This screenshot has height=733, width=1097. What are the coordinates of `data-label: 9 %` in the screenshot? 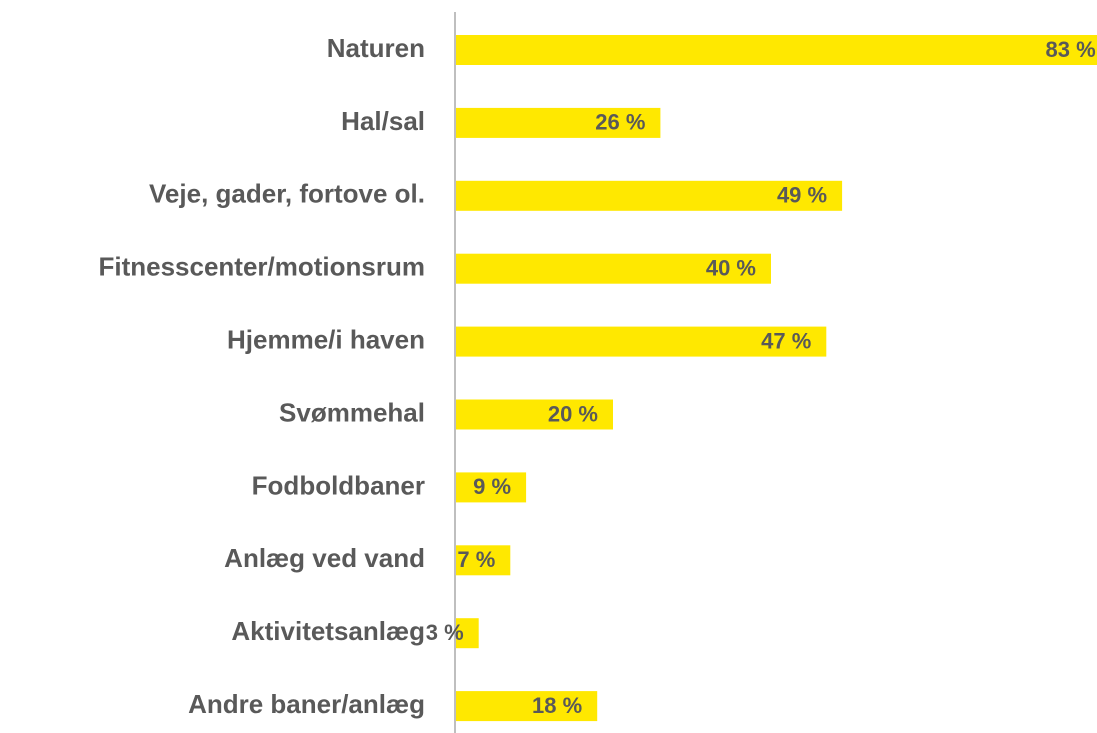 It's located at (492, 486).